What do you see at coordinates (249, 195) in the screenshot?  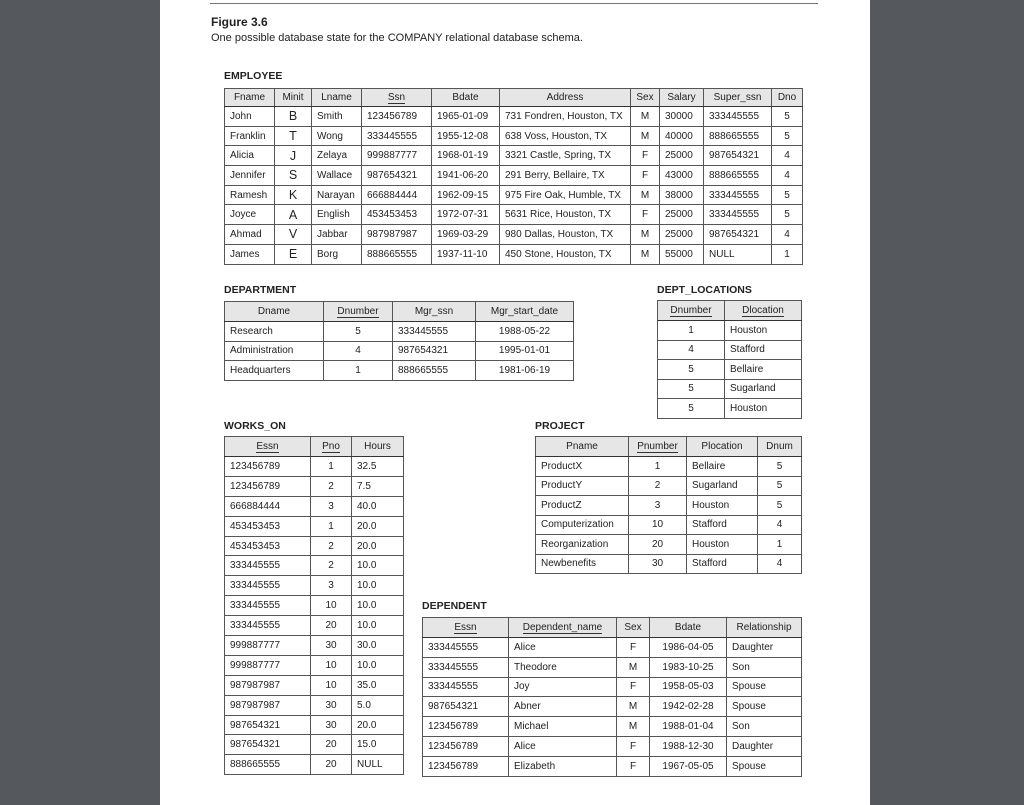 I see `table-cell: Ramesh` at bounding box center [249, 195].